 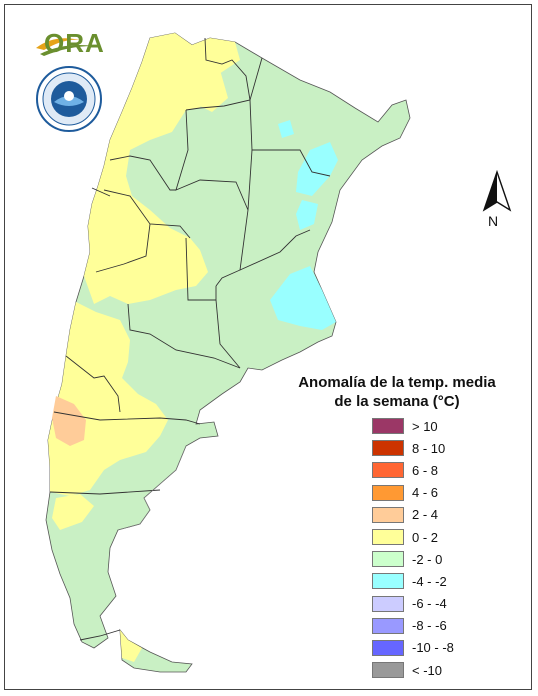 I want to click on cool-region-chaco-spot, so click(x=286, y=129).